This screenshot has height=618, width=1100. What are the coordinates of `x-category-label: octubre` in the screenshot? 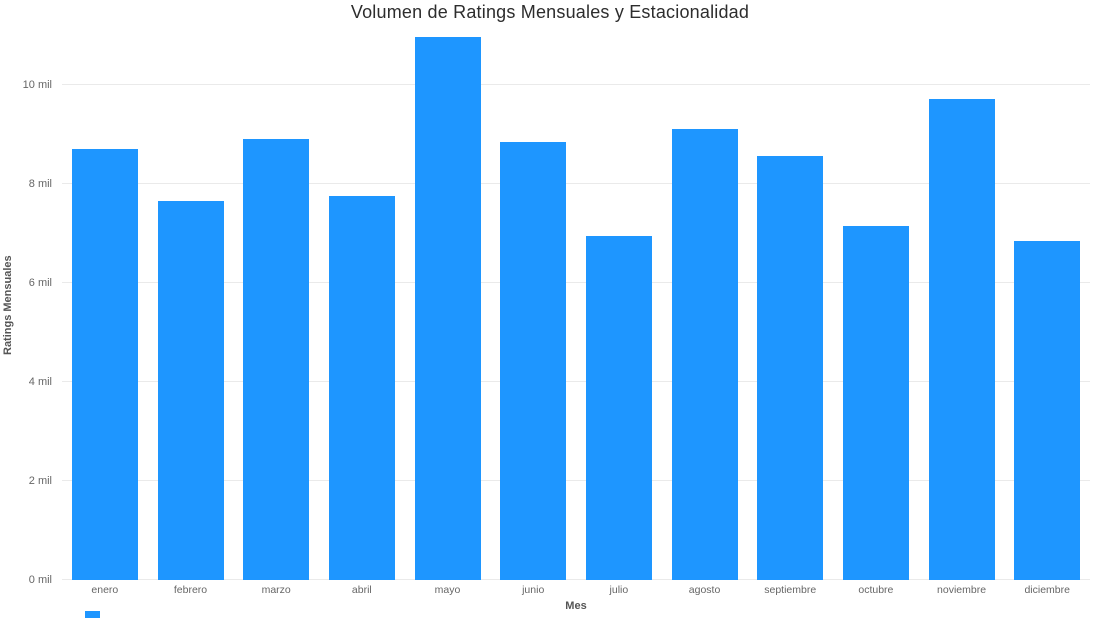 It's located at (876, 590).